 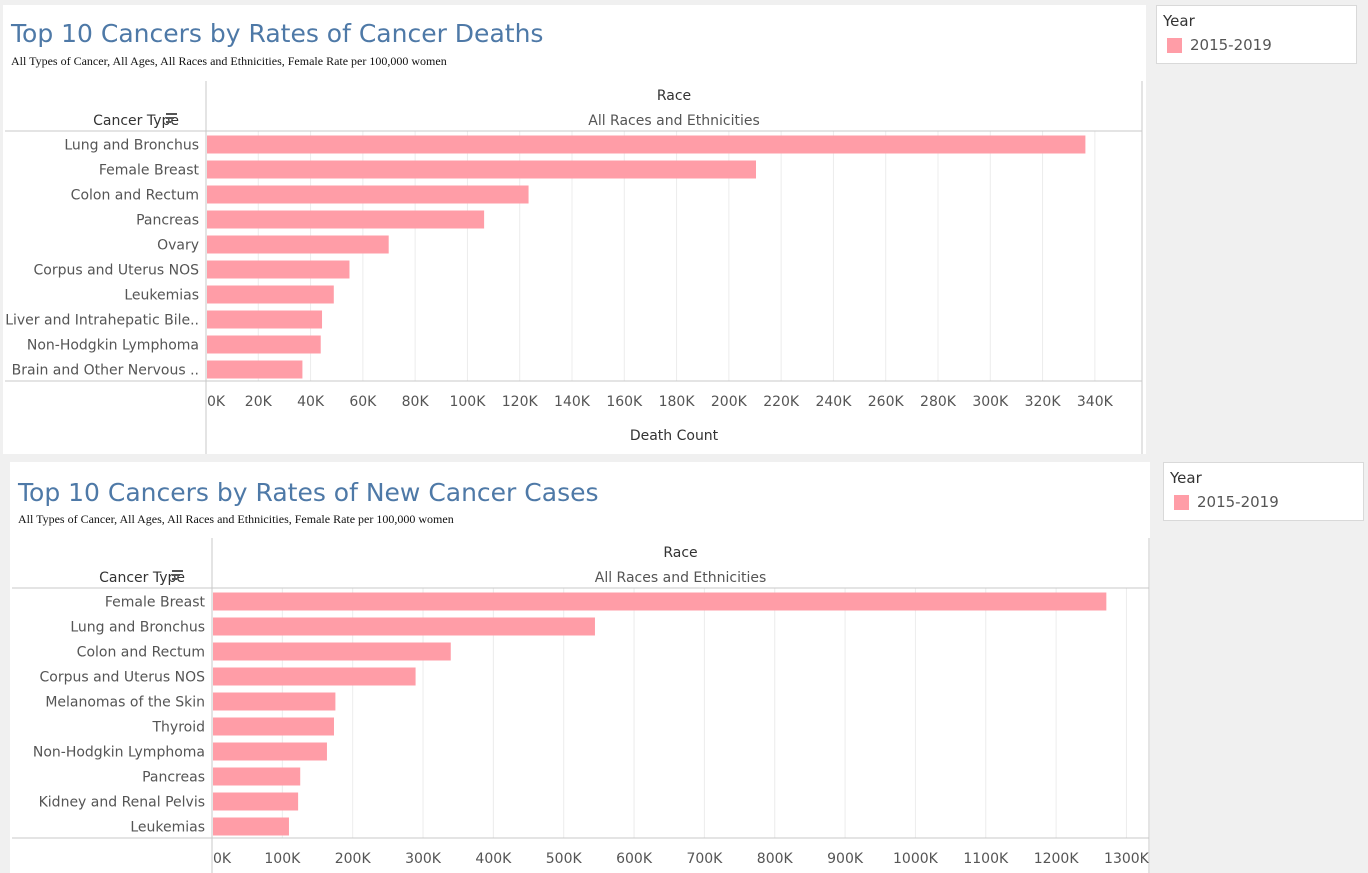 What do you see at coordinates (105, 371) in the screenshot?
I see `category-label: Brain and Other Nervous ..` at bounding box center [105, 371].